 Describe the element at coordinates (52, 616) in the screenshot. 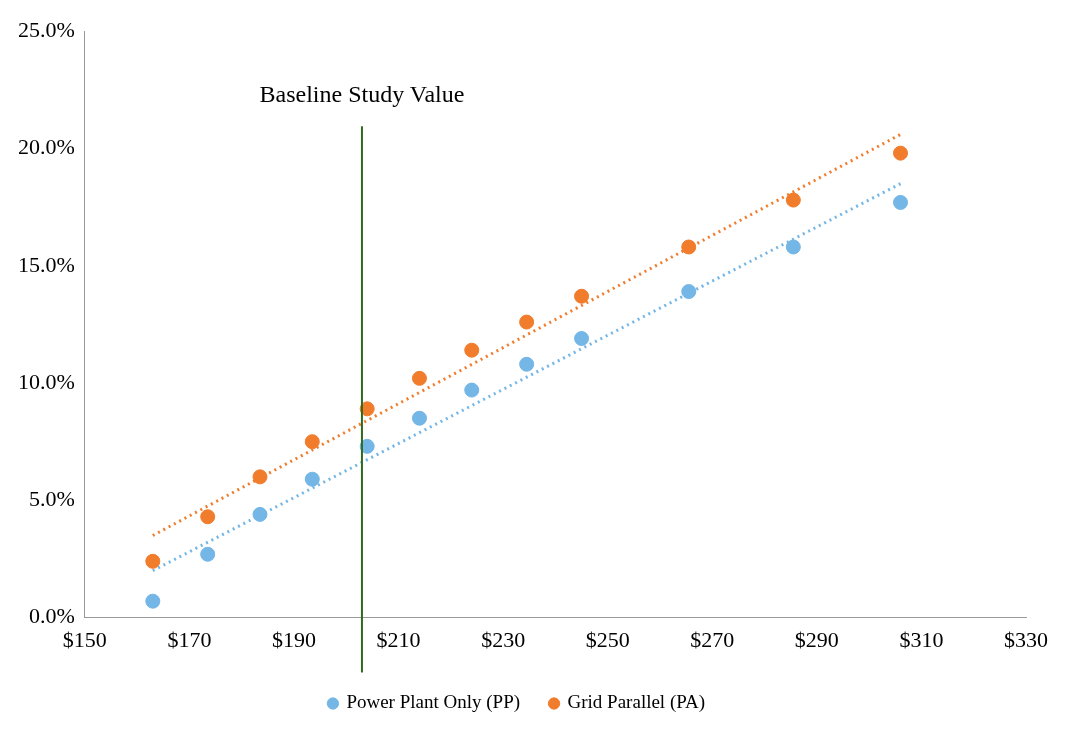

I see `y-tick-label: 0.0%` at that location.